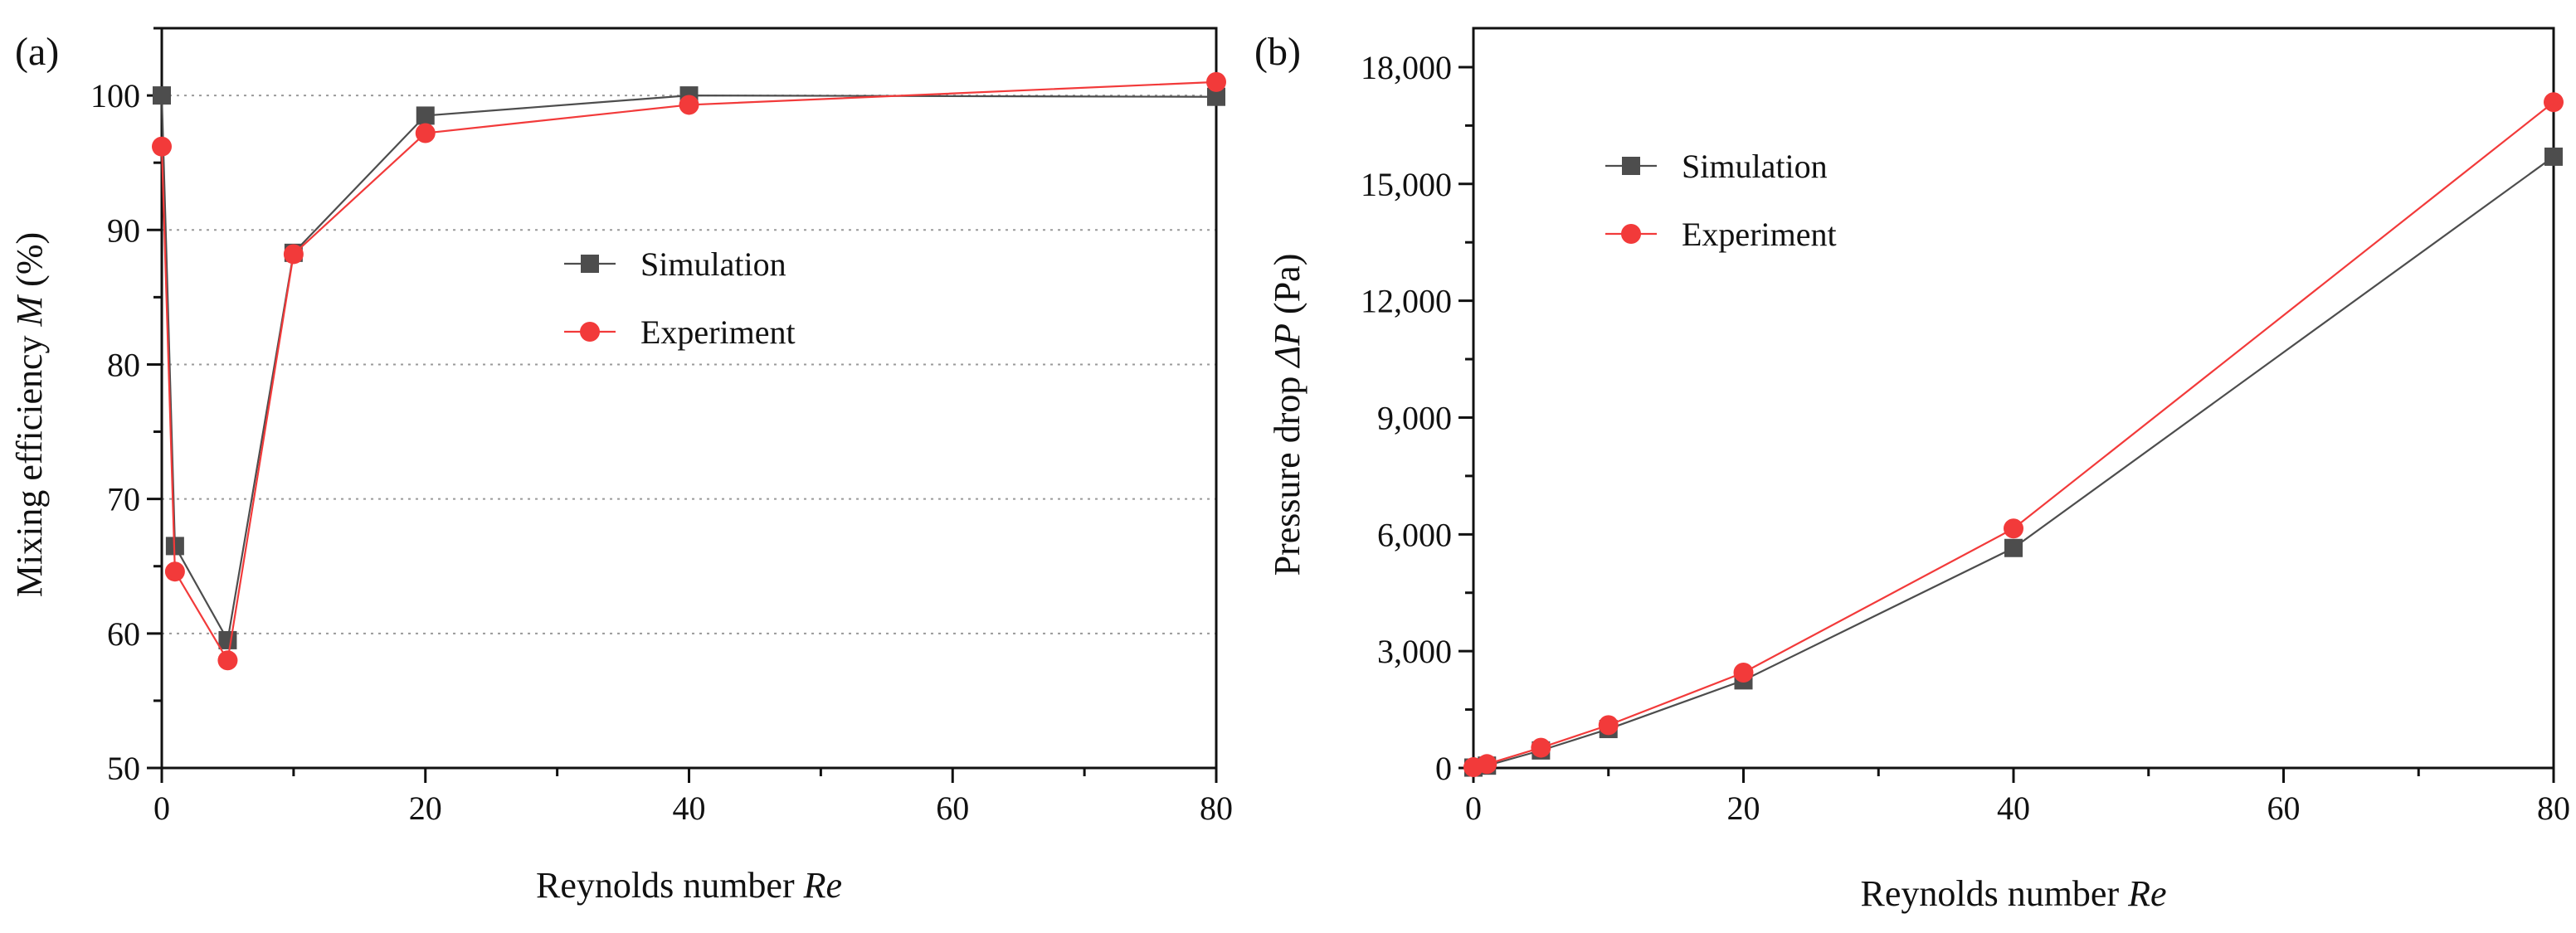 The width and height of the screenshot is (2576, 933). I want to click on y-tick-label: 6,000, so click(1414, 534).